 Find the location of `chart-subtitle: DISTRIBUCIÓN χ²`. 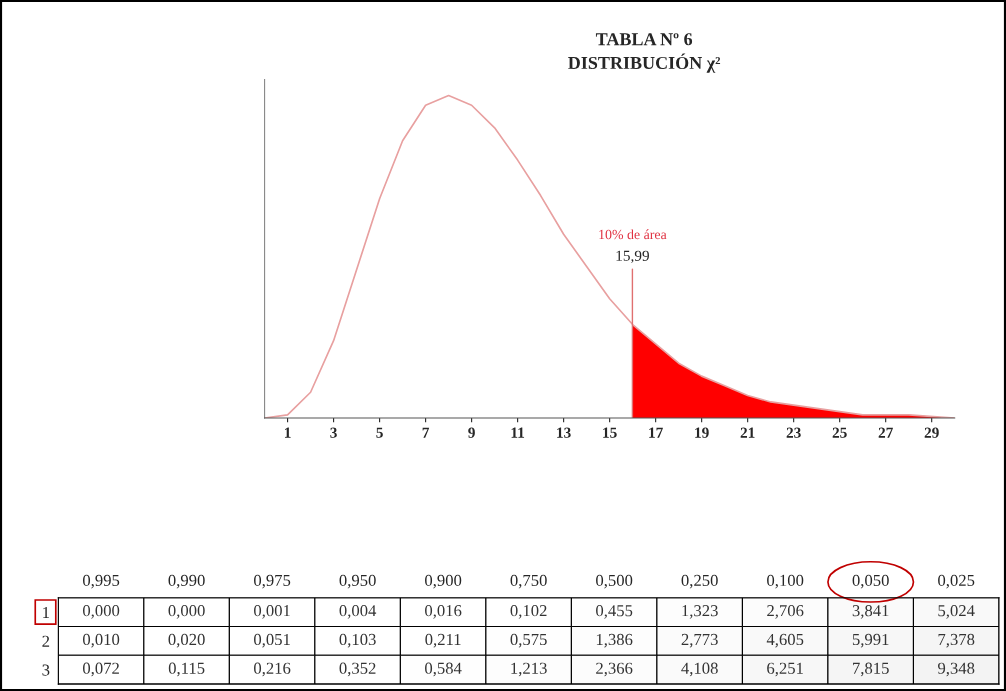

chart-subtitle: DISTRIBUCIÓN χ² is located at coordinates (644, 63).